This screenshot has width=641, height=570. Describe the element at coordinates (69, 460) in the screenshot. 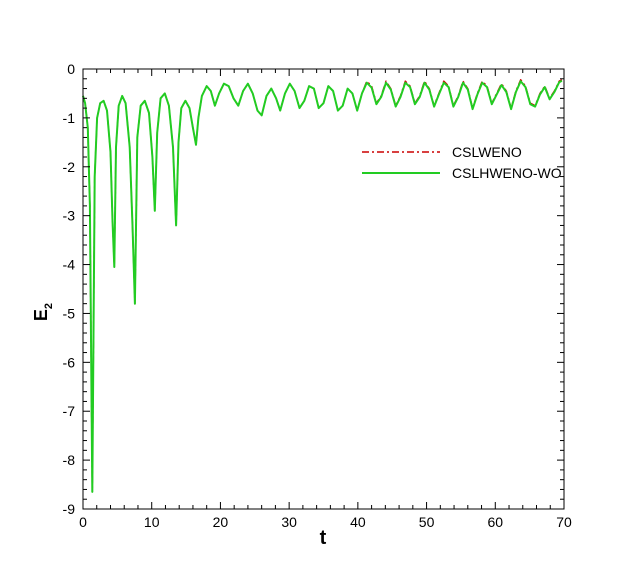

I see `y-tick-label: -8` at that location.